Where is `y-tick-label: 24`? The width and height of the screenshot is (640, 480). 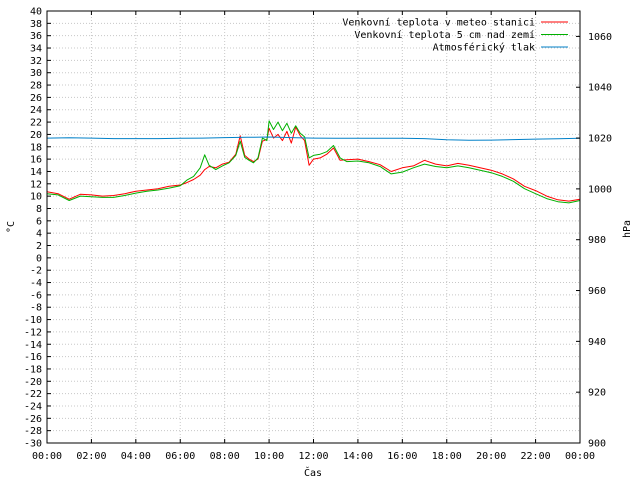 y-tick-label: 24 is located at coordinates (36, 110).